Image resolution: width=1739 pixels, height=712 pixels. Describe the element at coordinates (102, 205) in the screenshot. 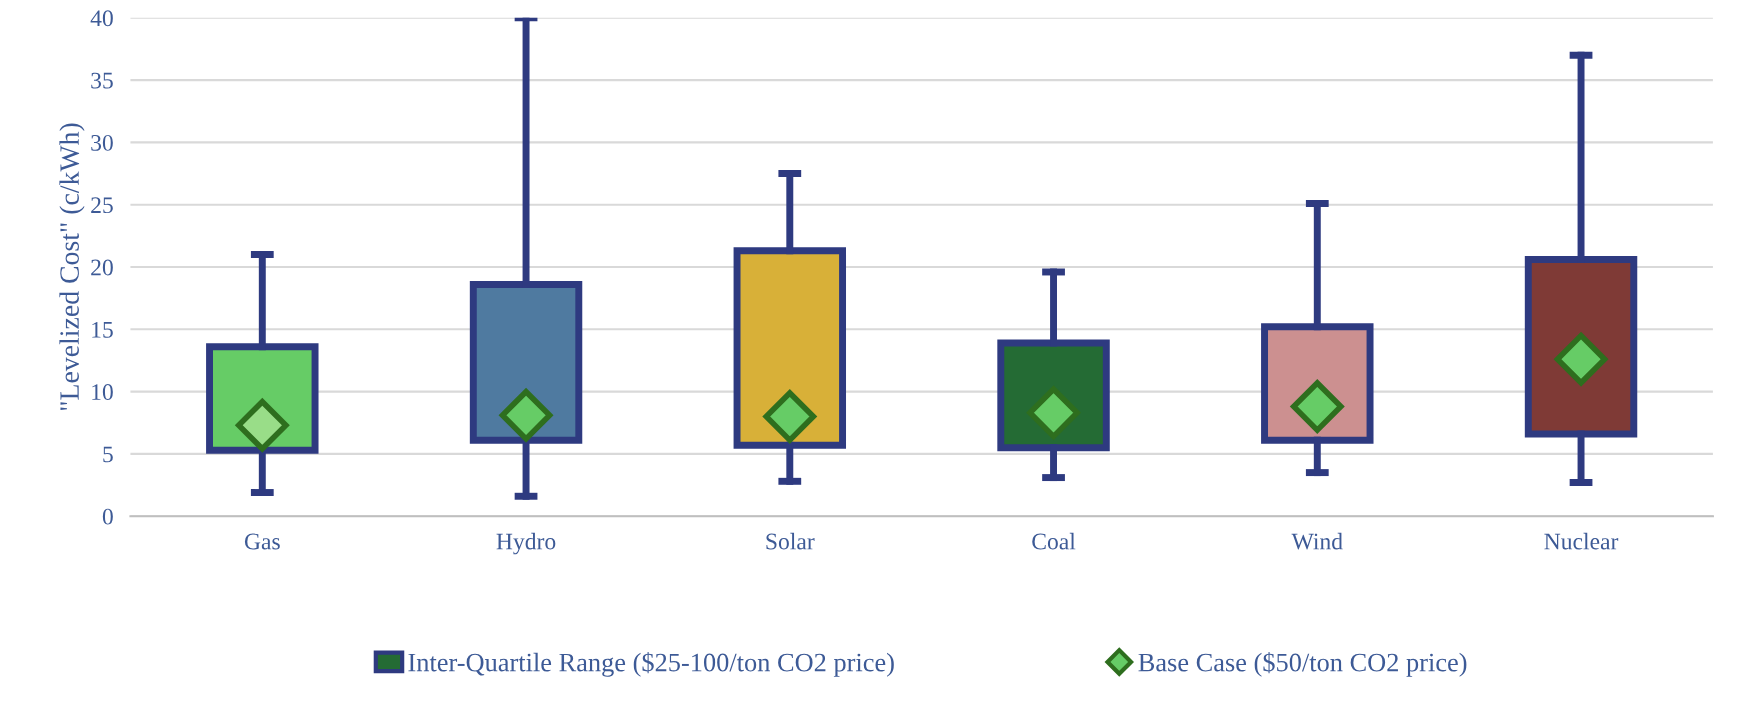

I see `y-tick-label: 25` at that location.